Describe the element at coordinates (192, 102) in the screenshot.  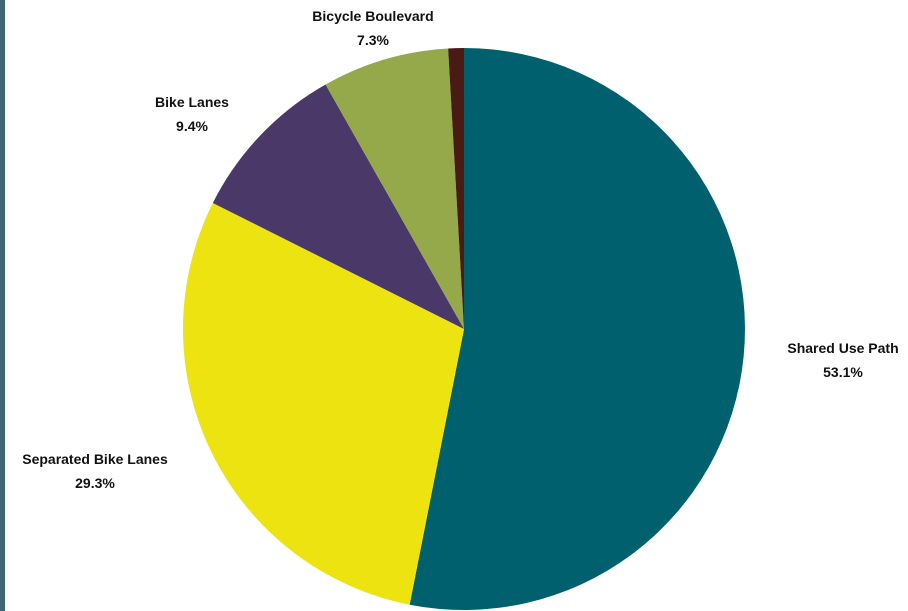
I see `slice-label: Bike Lanes` at that location.